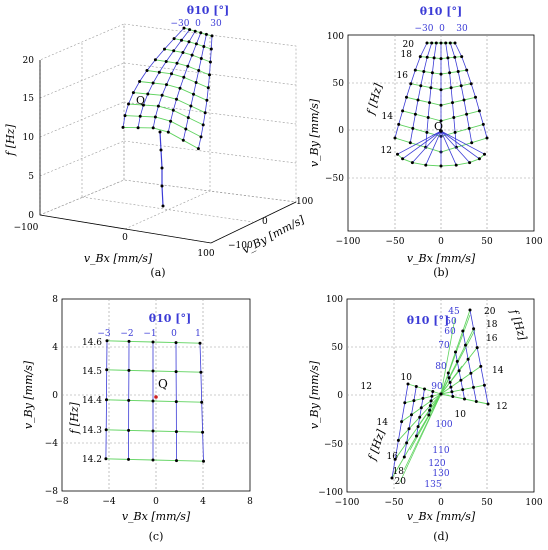 This screenshot has width=548, height=550. I want to click on c-ytick: −8, so click(52, 492).